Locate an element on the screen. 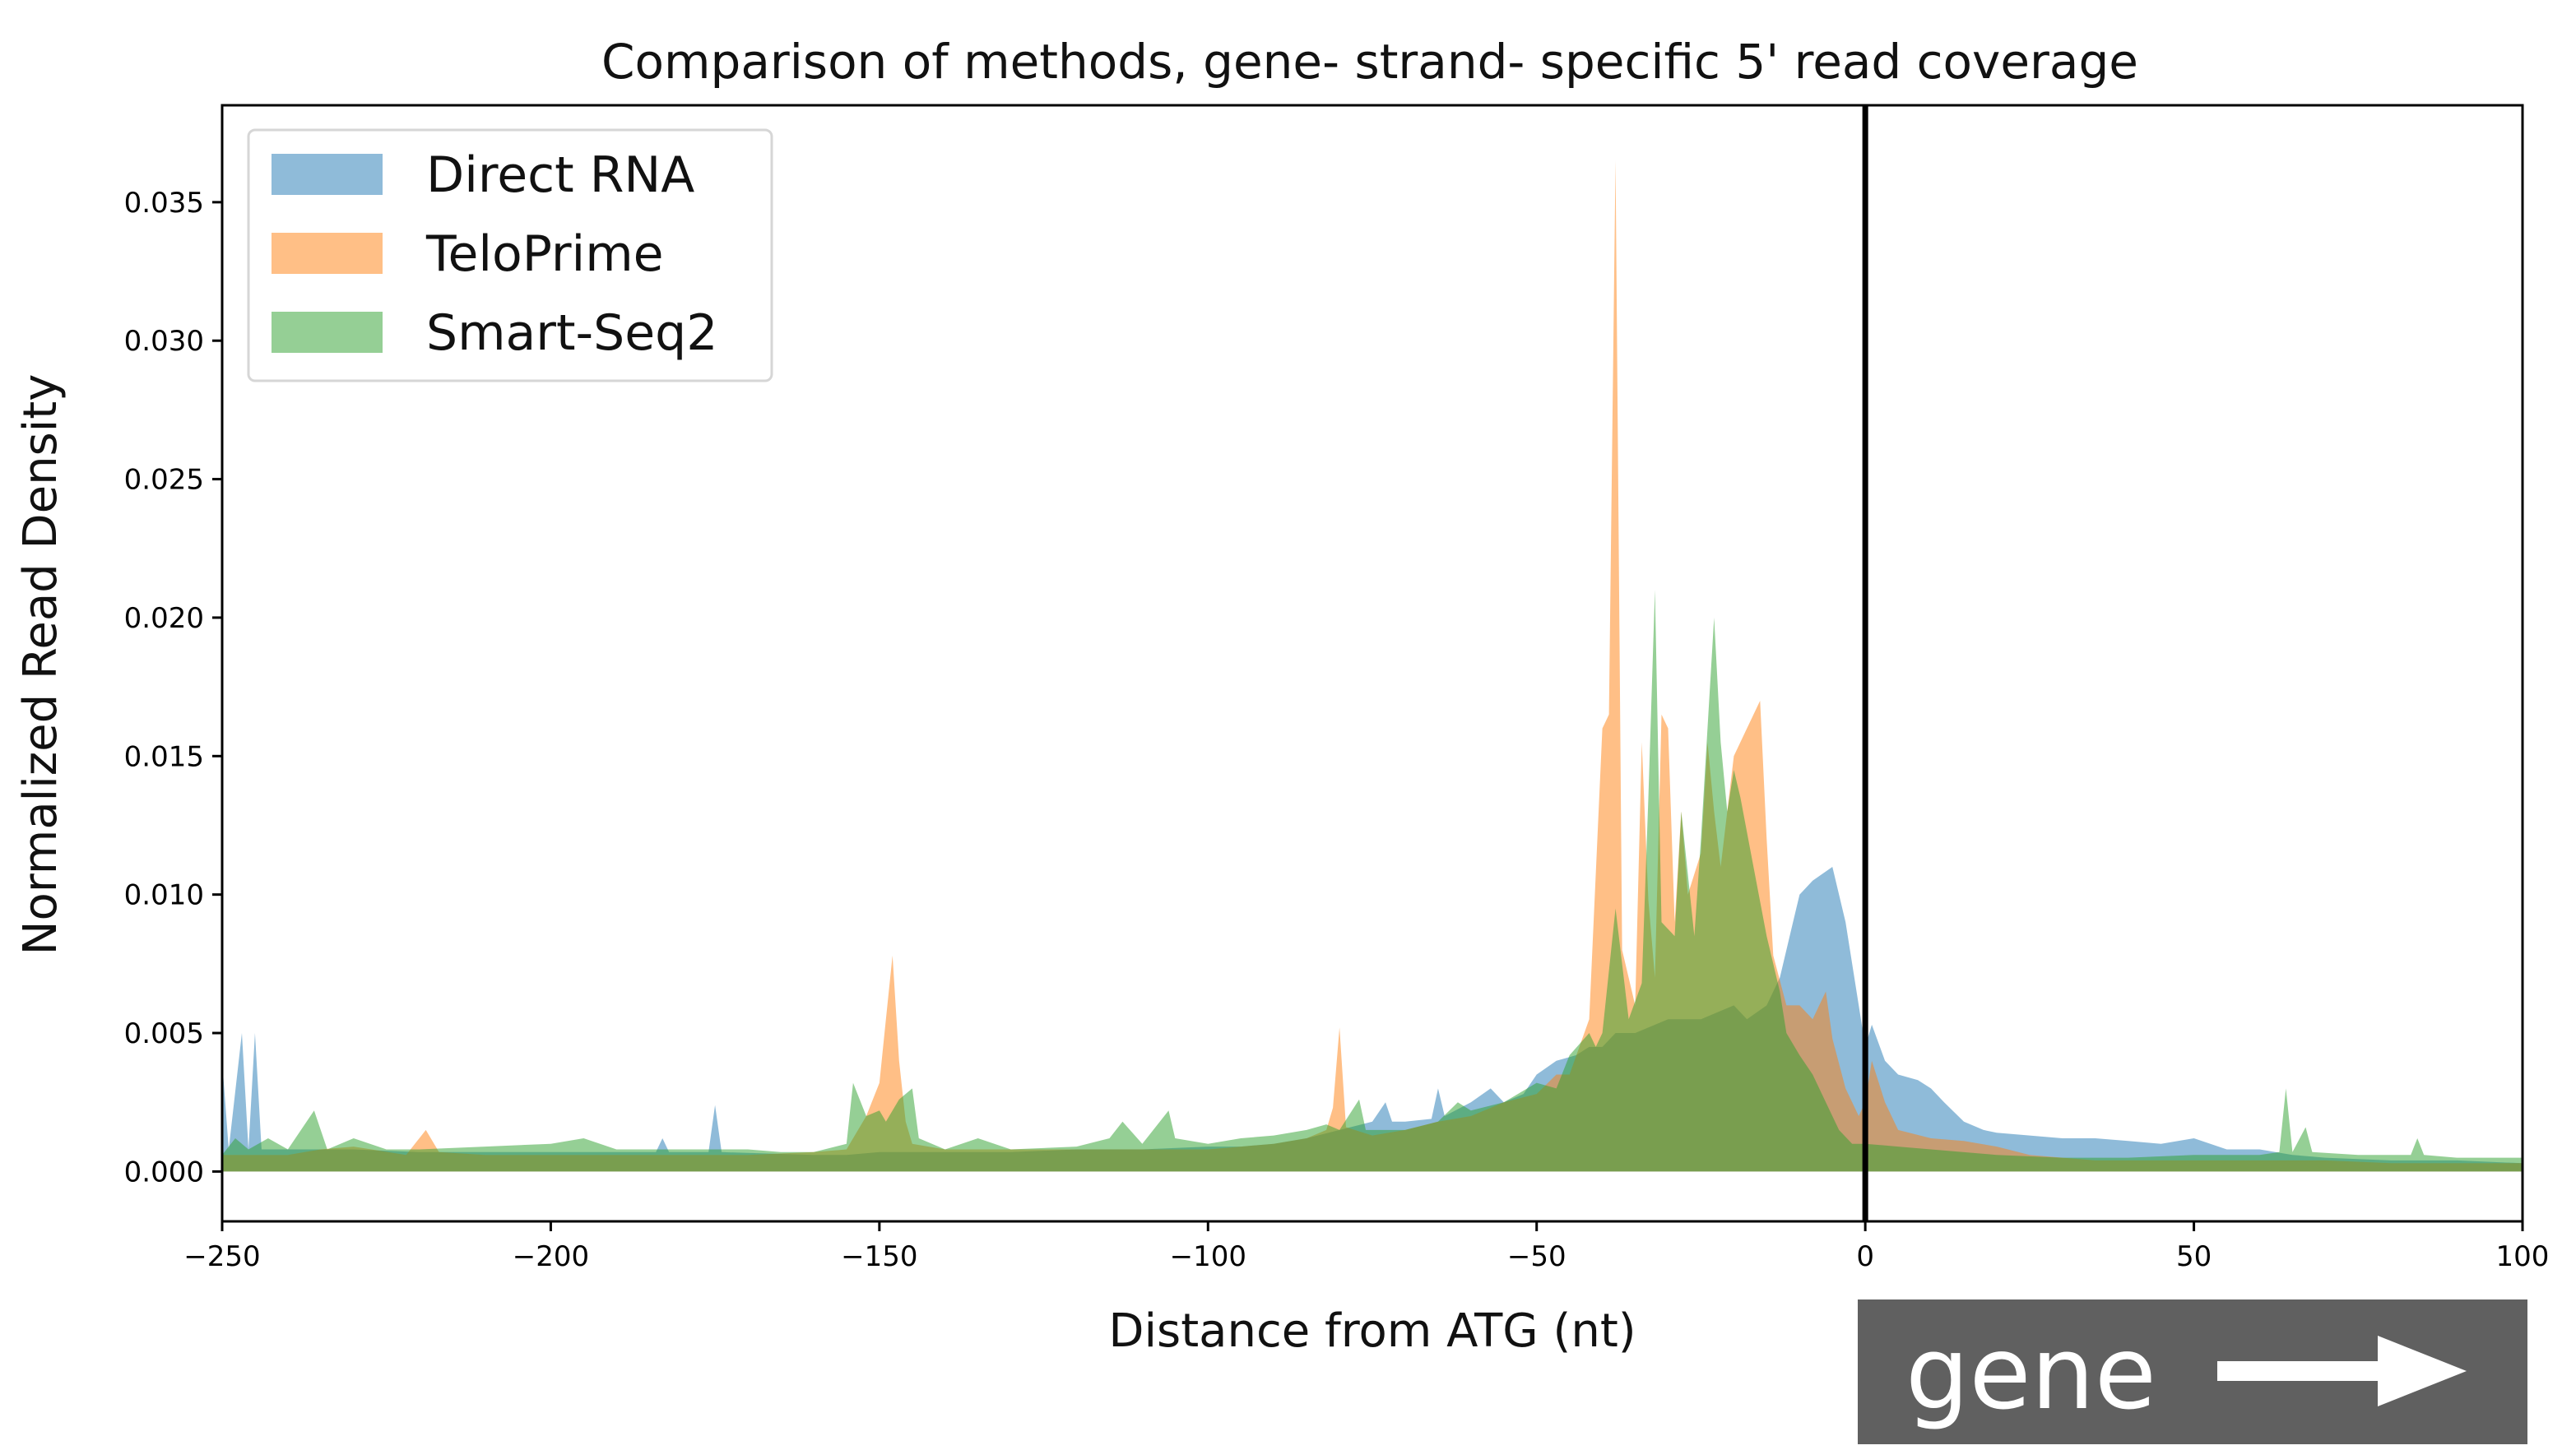 This screenshot has height=1450, width=2576. x-tick-label: 50 is located at coordinates (2194, 1256).